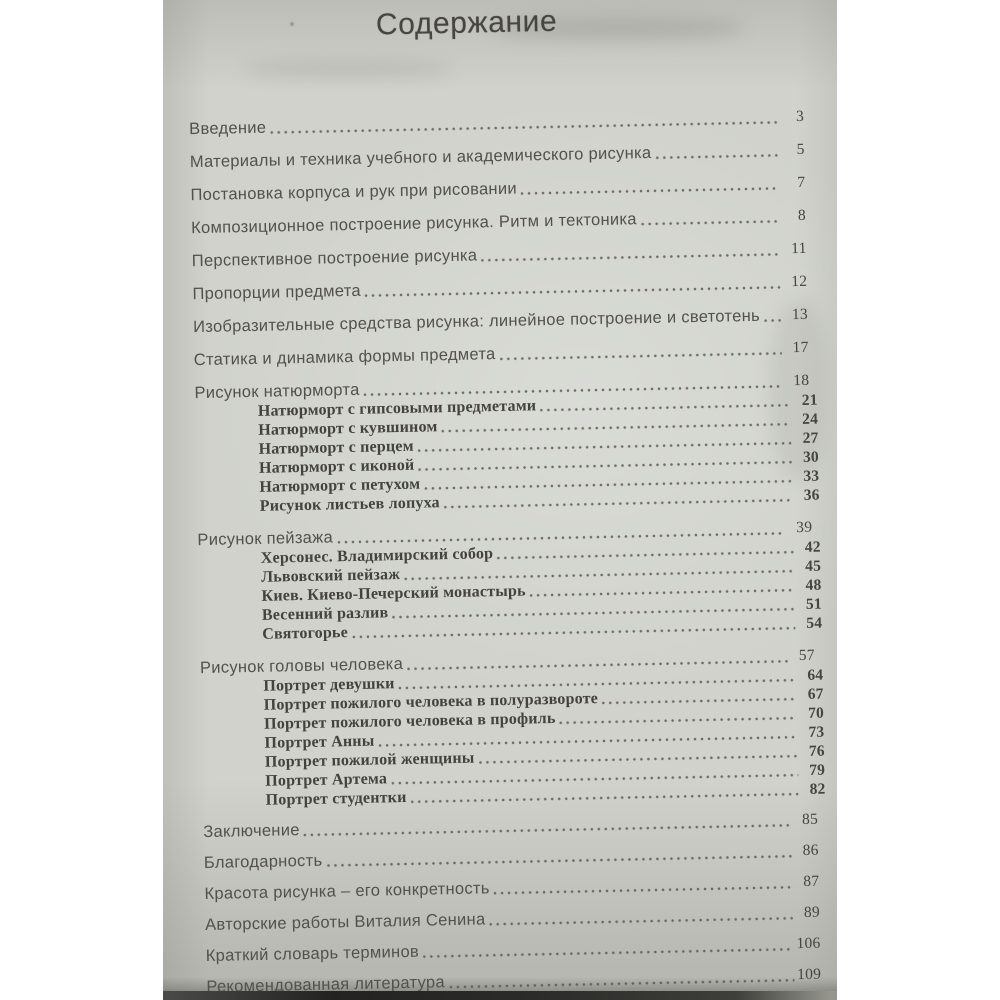 The width and height of the screenshot is (1000, 1000). What do you see at coordinates (265, 539) in the screenshot?
I see `toc-entry-label: Рисунок пейзажа` at bounding box center [265, 539].